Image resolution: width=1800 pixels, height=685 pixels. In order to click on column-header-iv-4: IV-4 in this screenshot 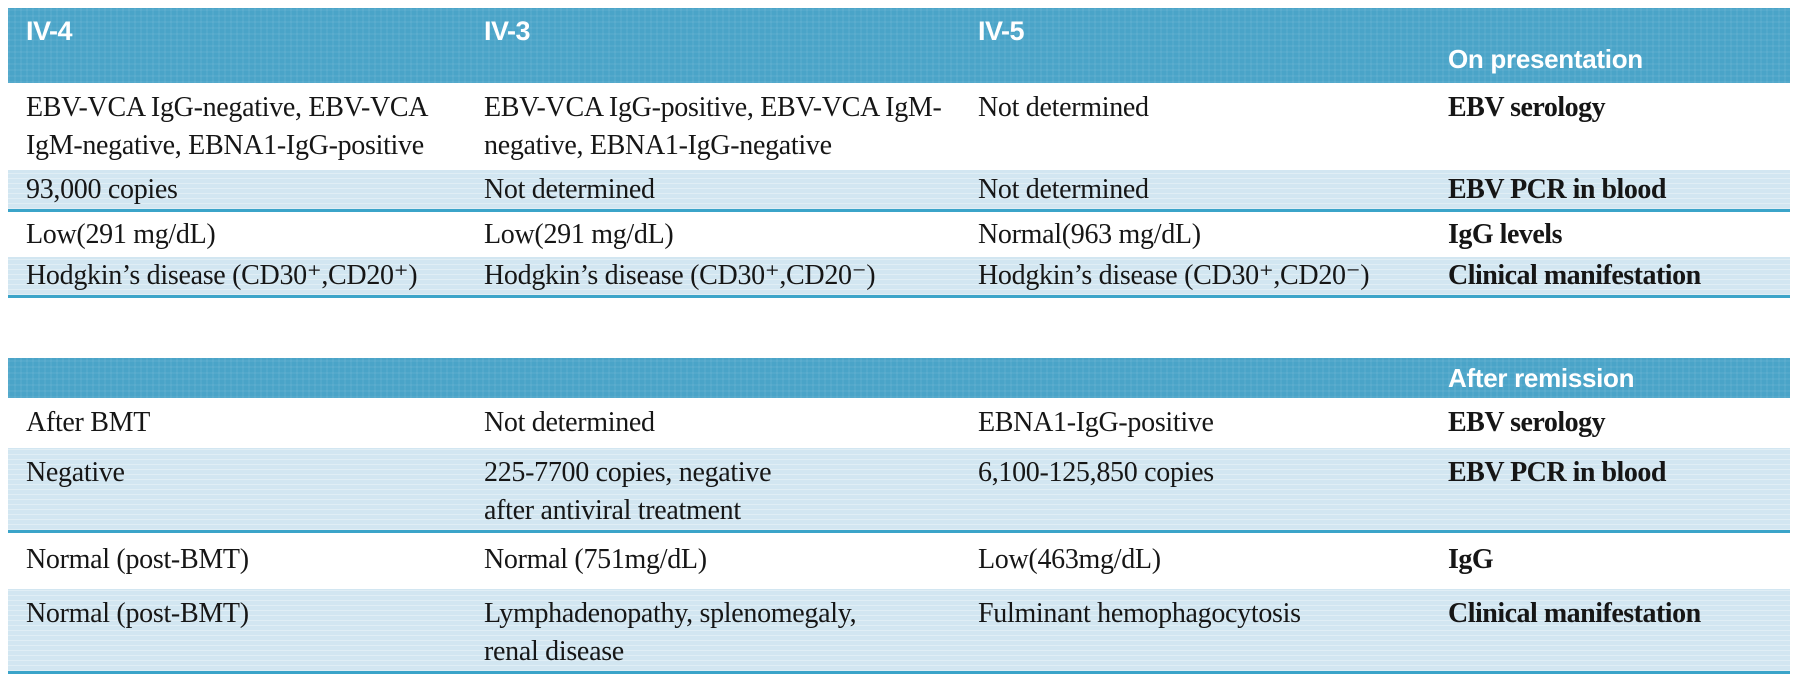, I will do `click(49, 31)`.